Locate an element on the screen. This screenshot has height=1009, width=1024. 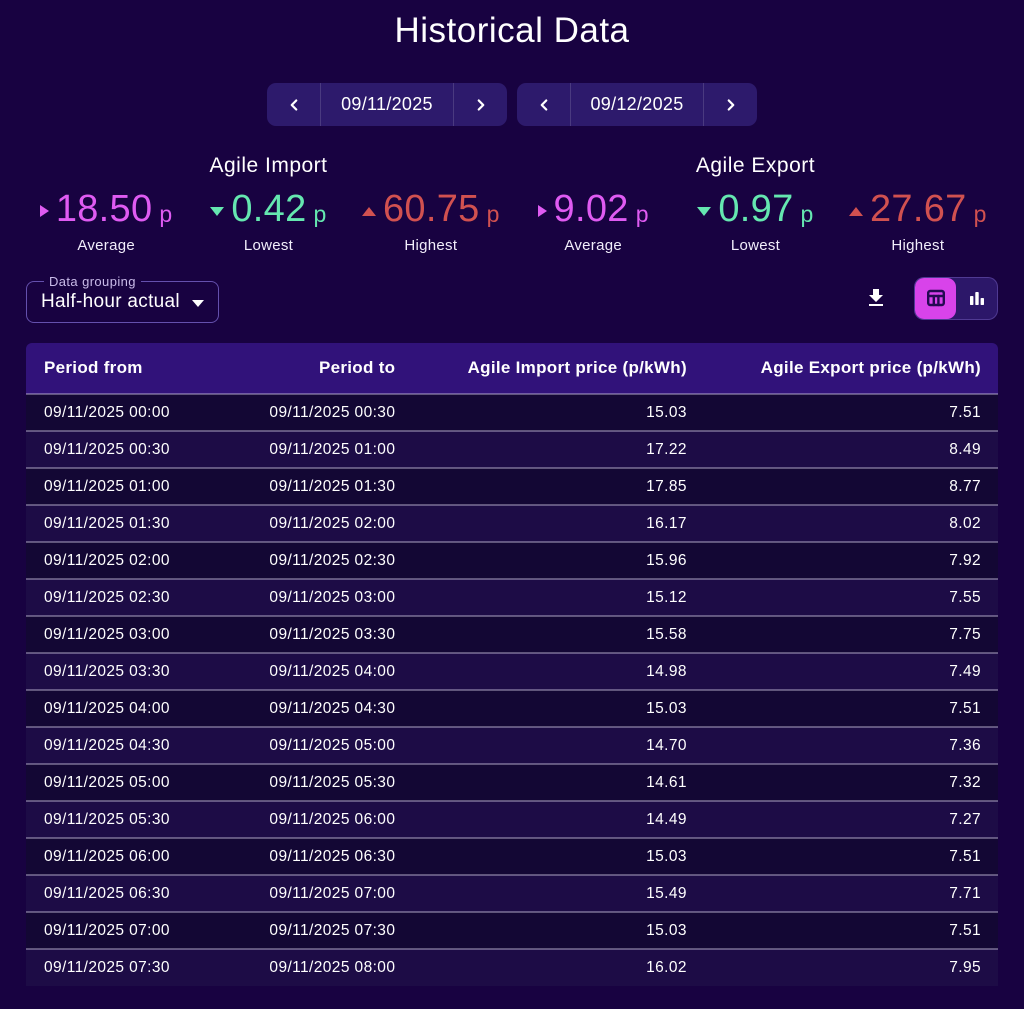
cell-export-price: 8.02 is located at coordinates (965, 523).